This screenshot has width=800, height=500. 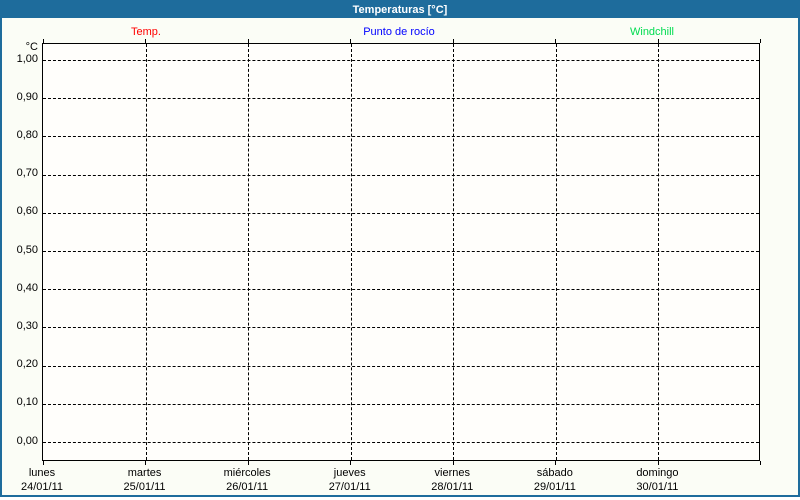 I want to click on y-tick-label: 0,70, so click(x=27, y=173).